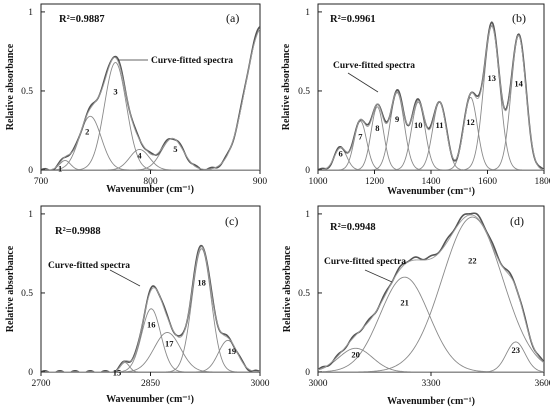 The image size is (550, 410). What do you see at coordinates (431, 401) in the screenshot?
I see `panel-d-xlabel: Wavenumber (cm⁻¹)` at bounding box center [431, 401].